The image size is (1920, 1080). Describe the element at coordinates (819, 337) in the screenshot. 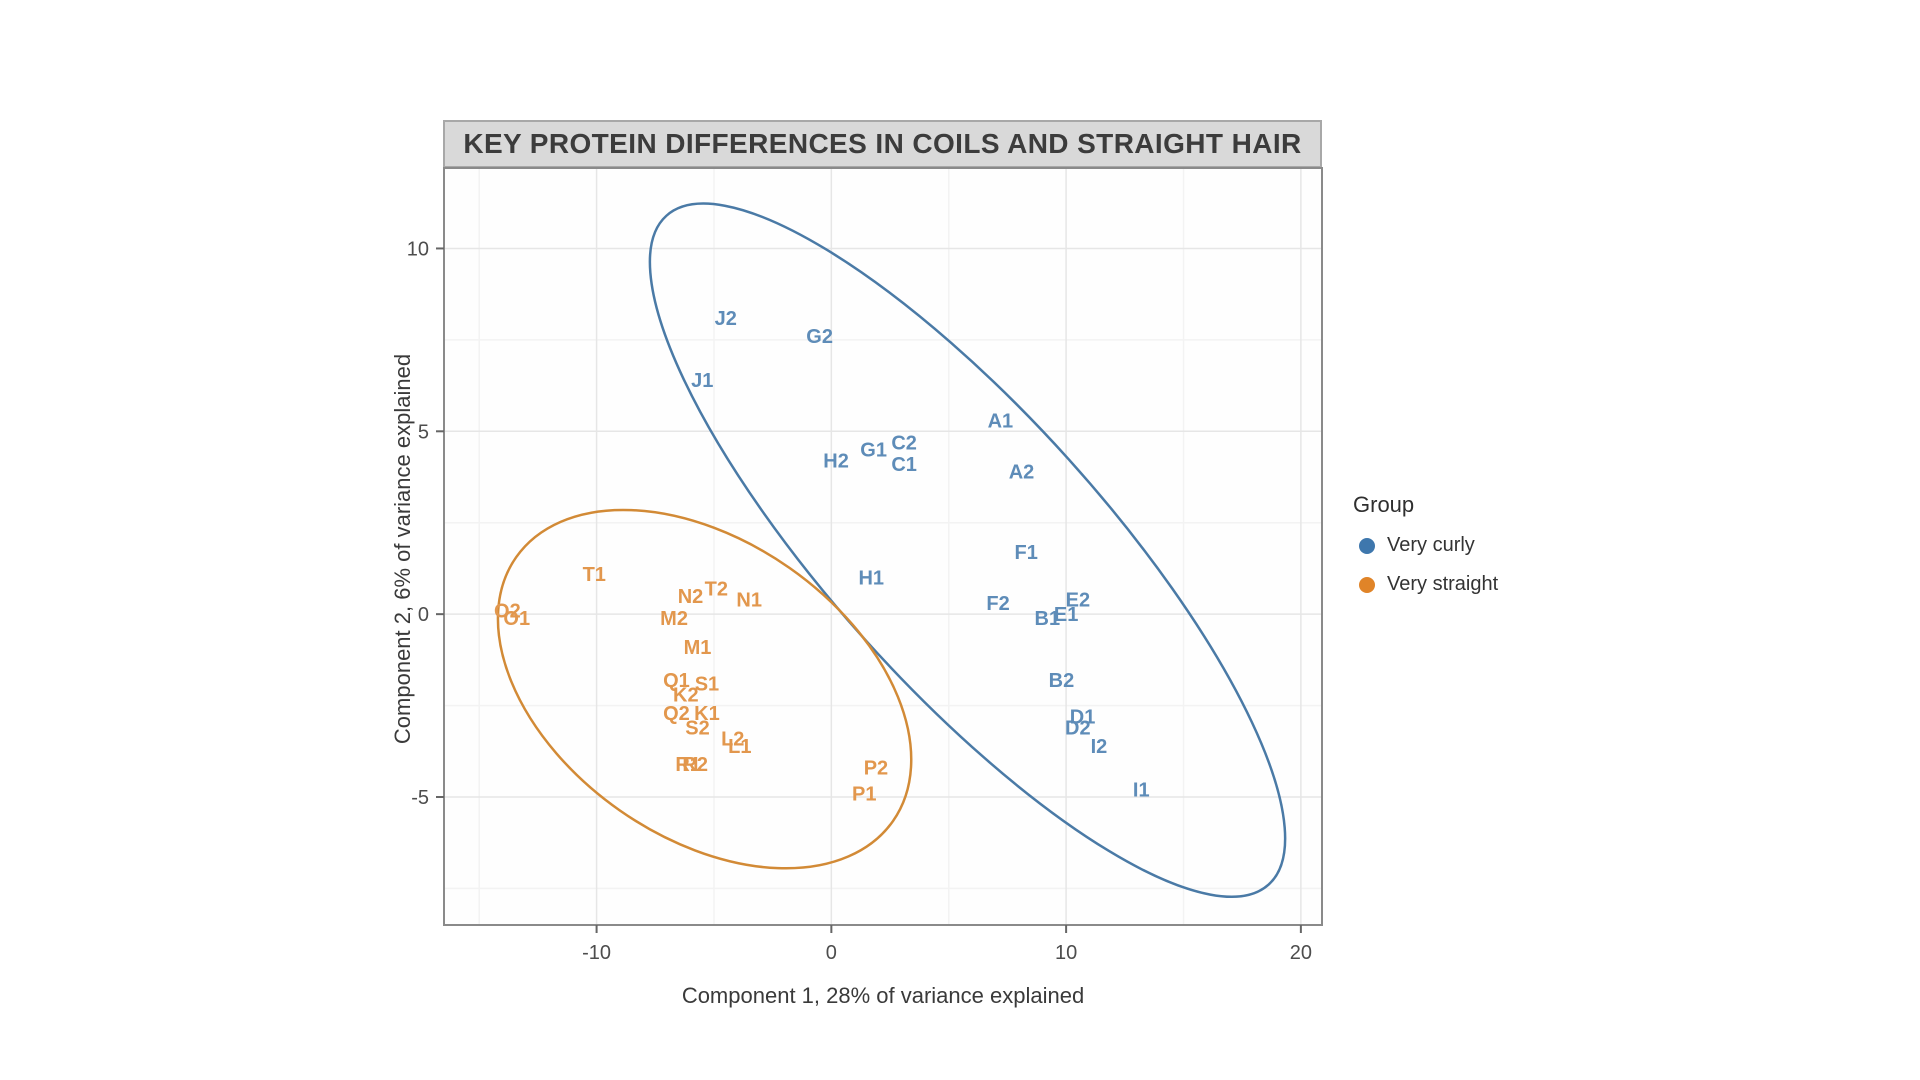

I see `point-label: G2` at that location.